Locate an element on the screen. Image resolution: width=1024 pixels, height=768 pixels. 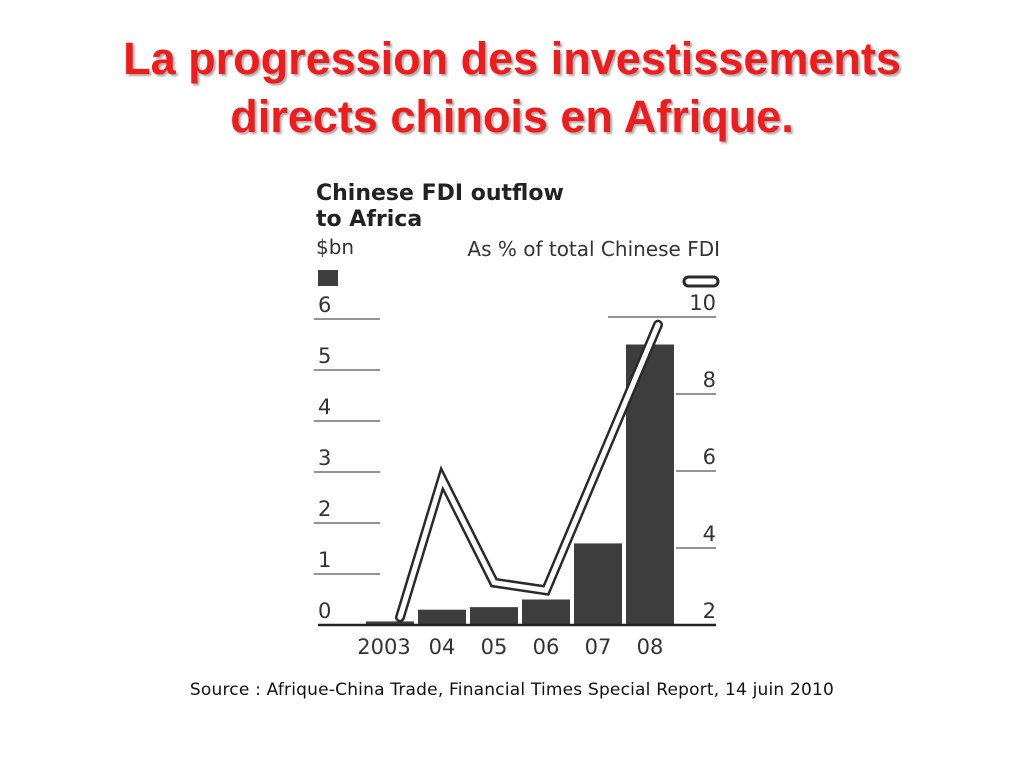
right-axis-unit: As % of total Chinese FDI is located at coordinates (593, 249).